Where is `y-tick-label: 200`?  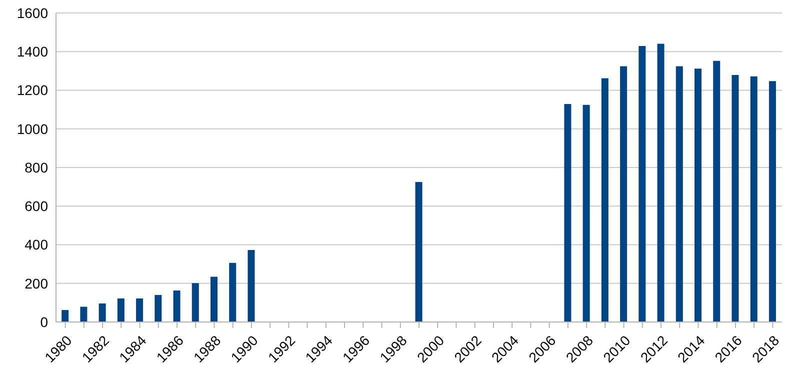
y-tick-label: 200 is located at coordinates (36, 283).